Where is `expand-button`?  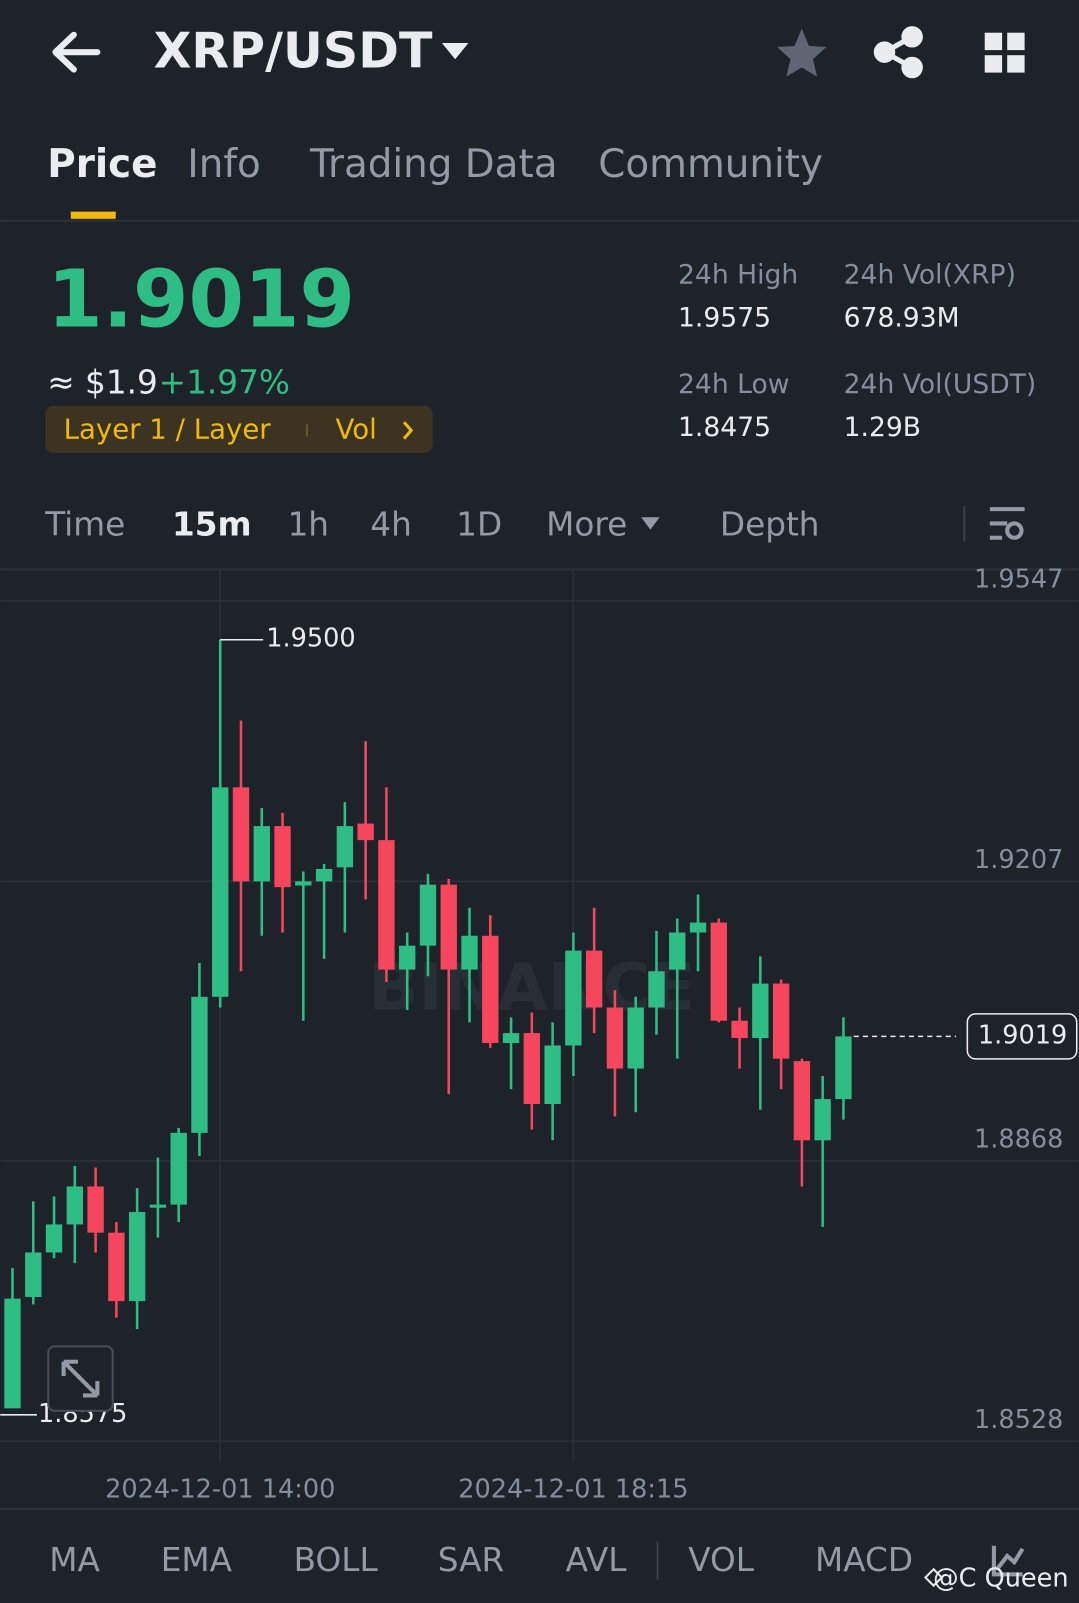
expand-button is located at coordinates (80, 1378).